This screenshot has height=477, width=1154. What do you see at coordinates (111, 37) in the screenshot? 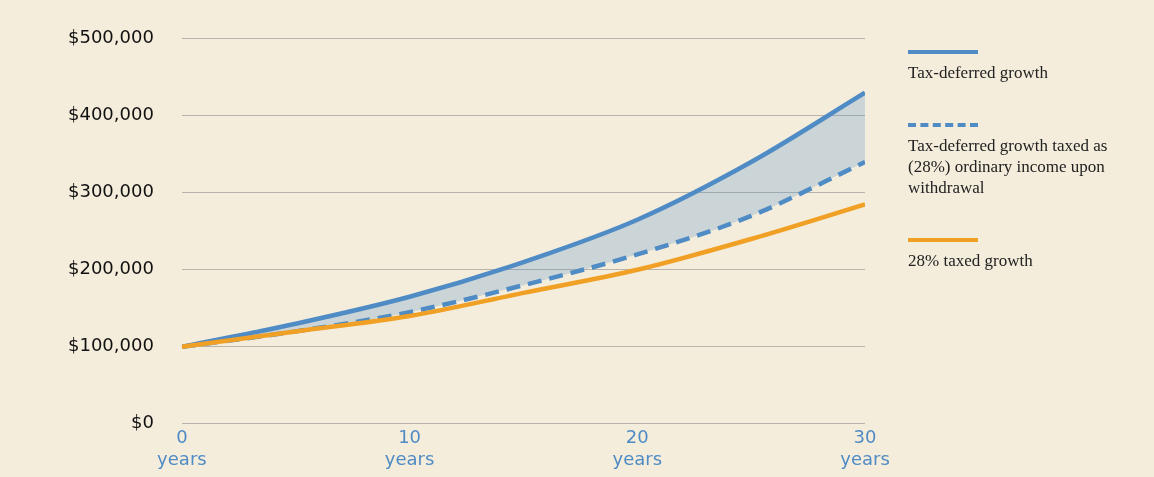
I see `y-tick-label: $500,000` at bounding box center [111, 37].